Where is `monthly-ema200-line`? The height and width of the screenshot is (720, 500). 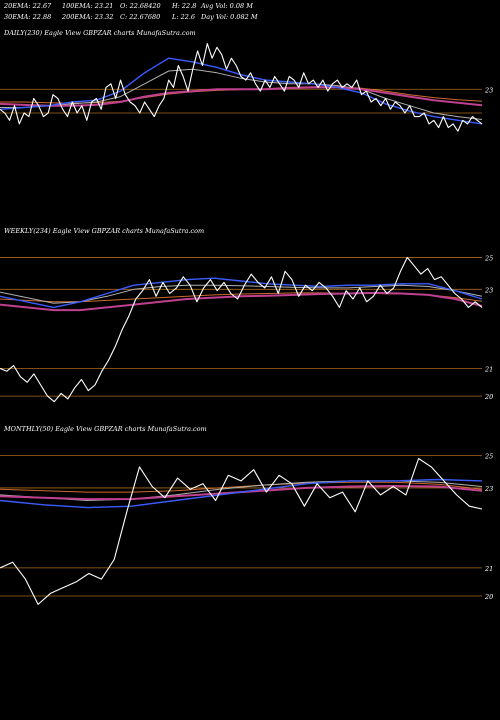 monthly-ema200-line is located at coordinates (241, 487).